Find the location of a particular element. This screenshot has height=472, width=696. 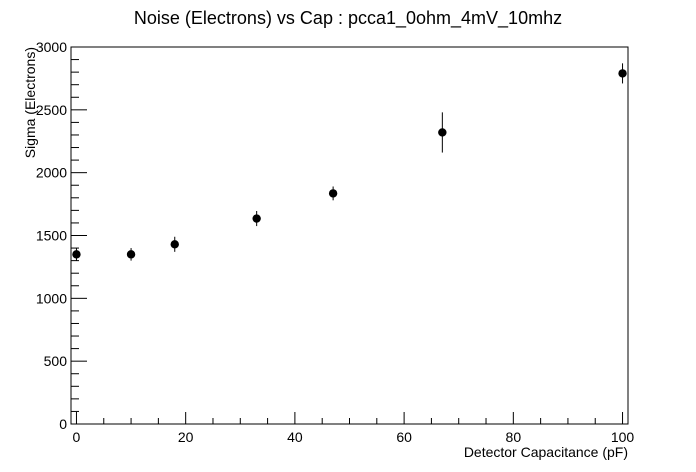

x-tick-label: 20 is located at coordinates (186, 437).